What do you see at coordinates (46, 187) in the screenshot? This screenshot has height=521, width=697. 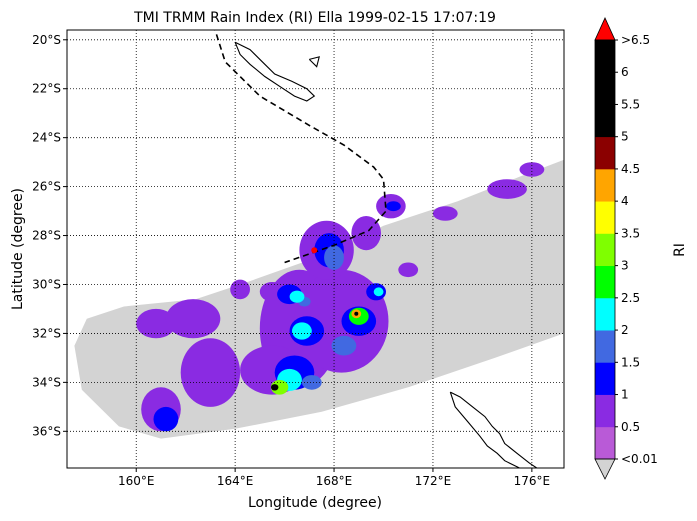 I see `y-tick-label: 26°S` at bounding box center [46, 187].